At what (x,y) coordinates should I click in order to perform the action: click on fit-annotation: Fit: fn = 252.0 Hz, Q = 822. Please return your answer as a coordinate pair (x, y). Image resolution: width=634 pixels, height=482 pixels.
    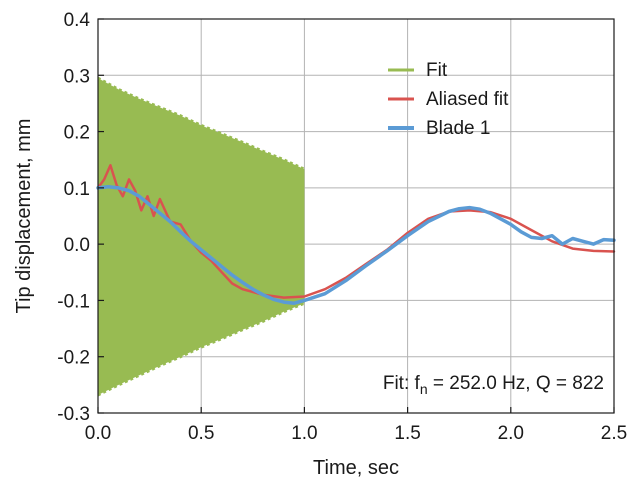
    Looking at the image, I should click on (493, 385).